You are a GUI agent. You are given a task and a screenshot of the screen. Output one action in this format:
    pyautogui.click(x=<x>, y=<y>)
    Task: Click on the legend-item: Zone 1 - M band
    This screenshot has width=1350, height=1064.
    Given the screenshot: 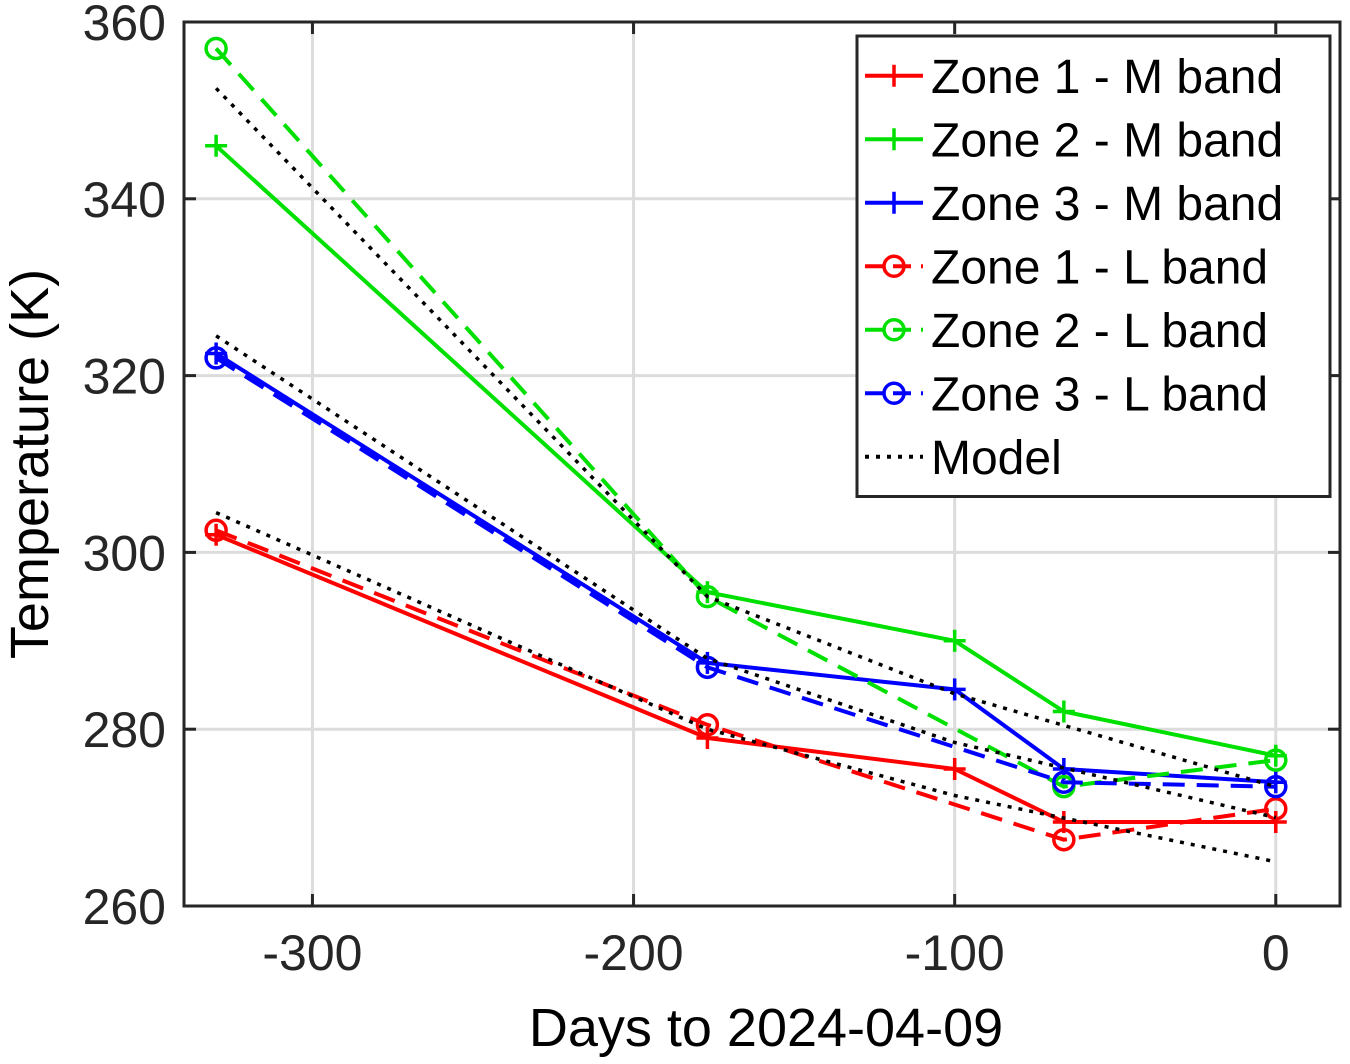 What is the action you would take?
    pyautogui.click(x=1074, y=77)
    